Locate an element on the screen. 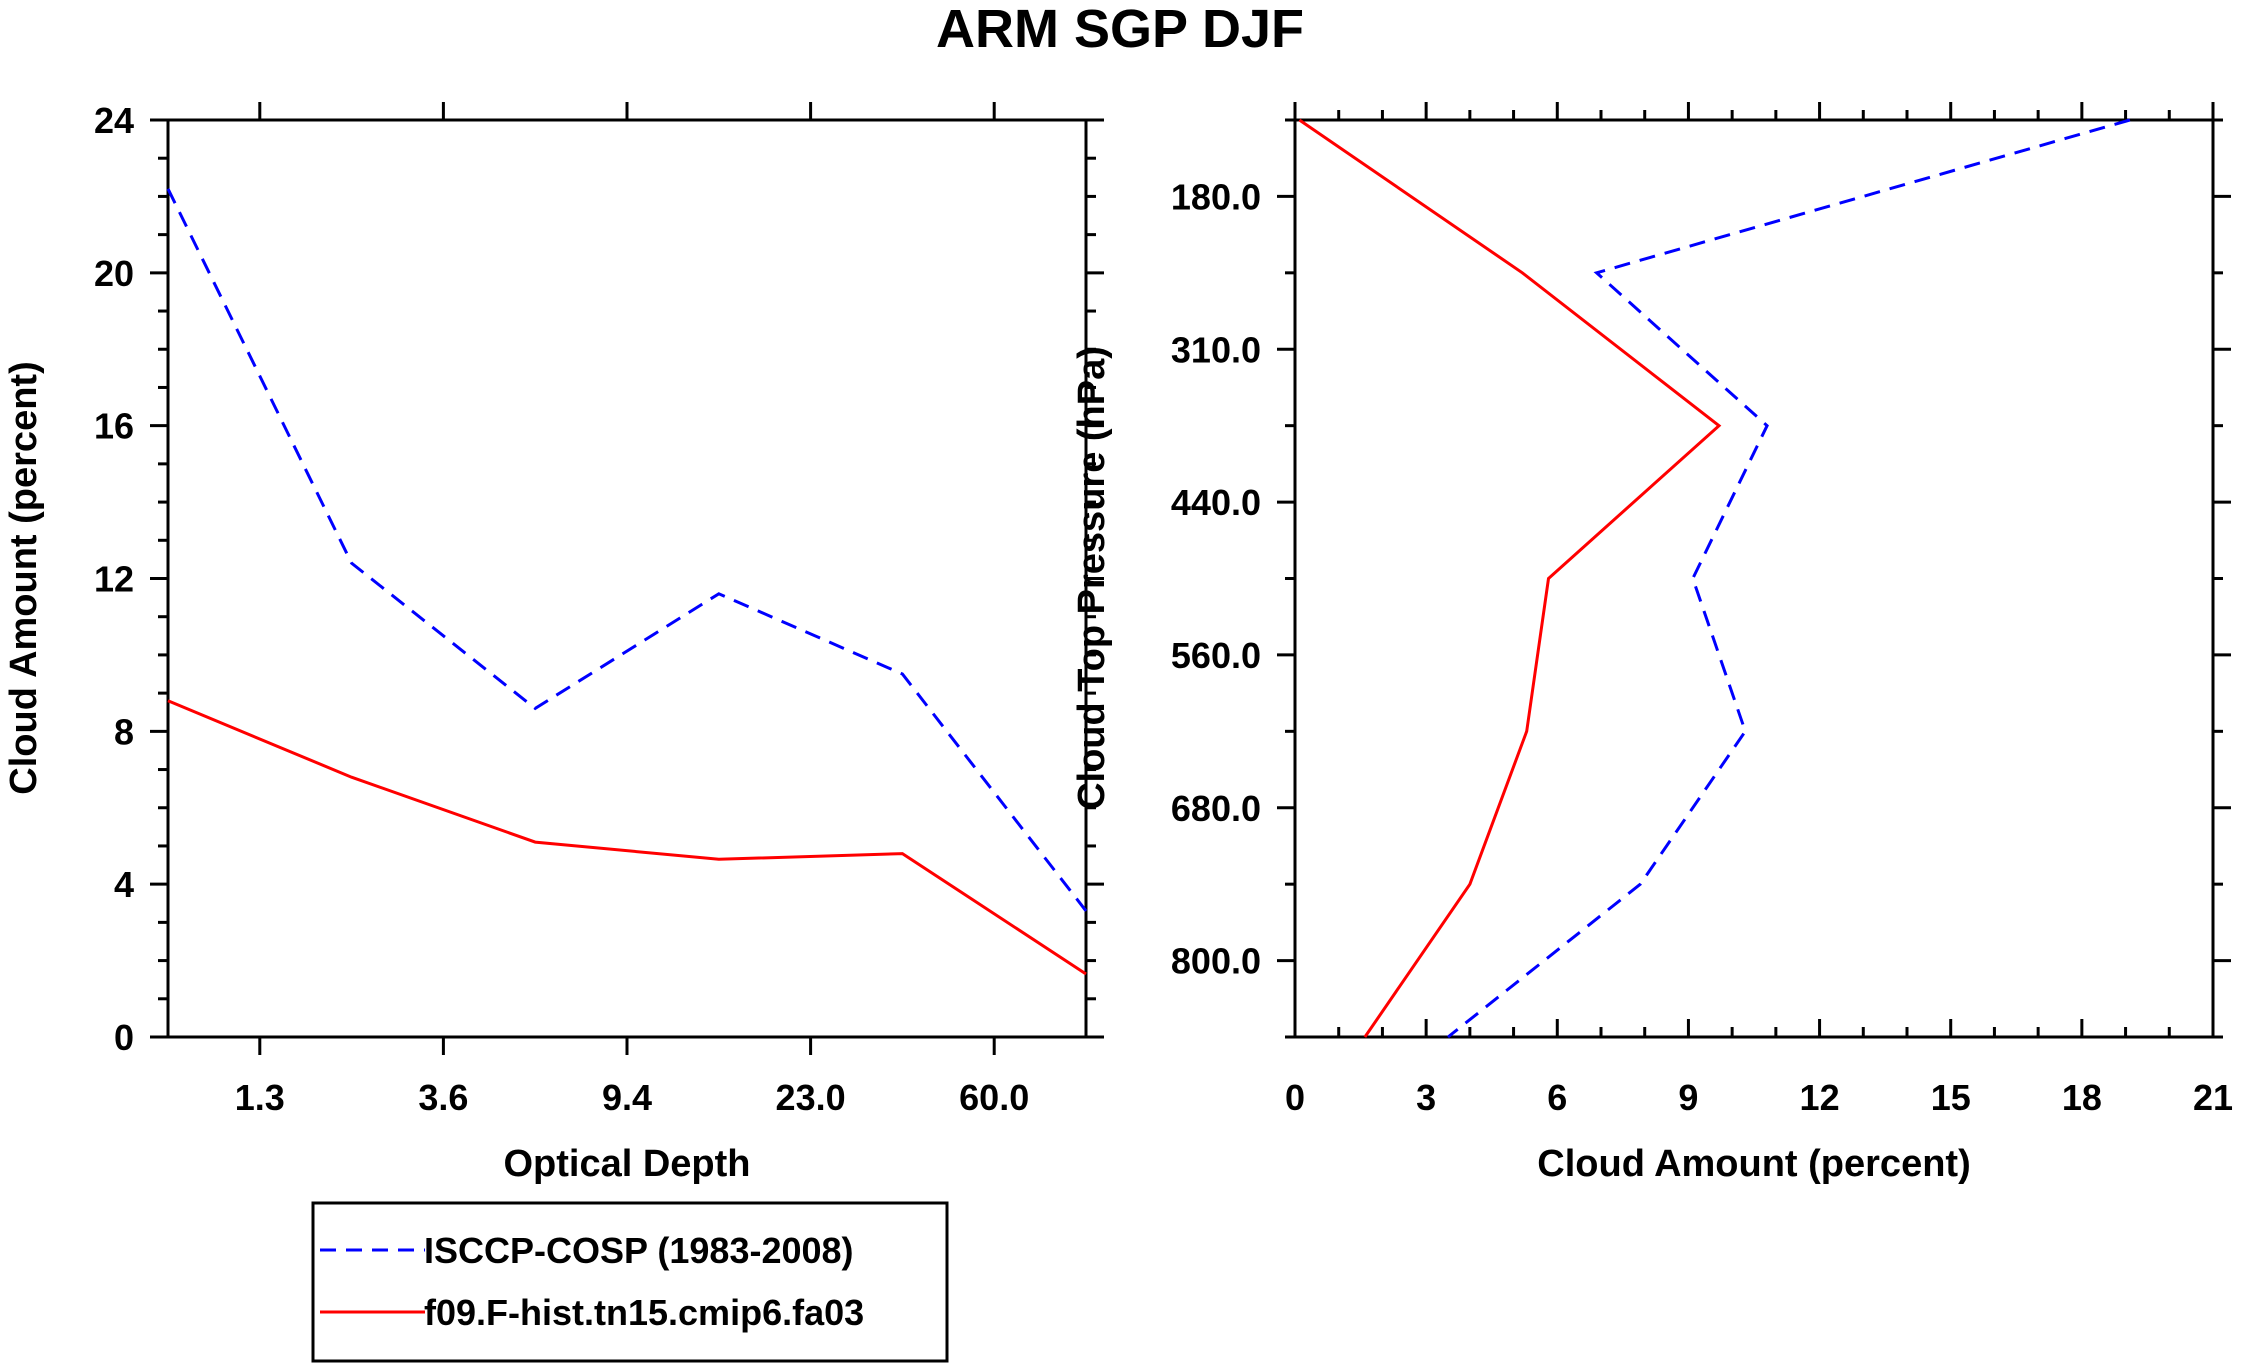 The image size is (2241, 1365). optical-depth-y-axis-label: Cloud Amount (percent) is located at coordinates (24, 577).